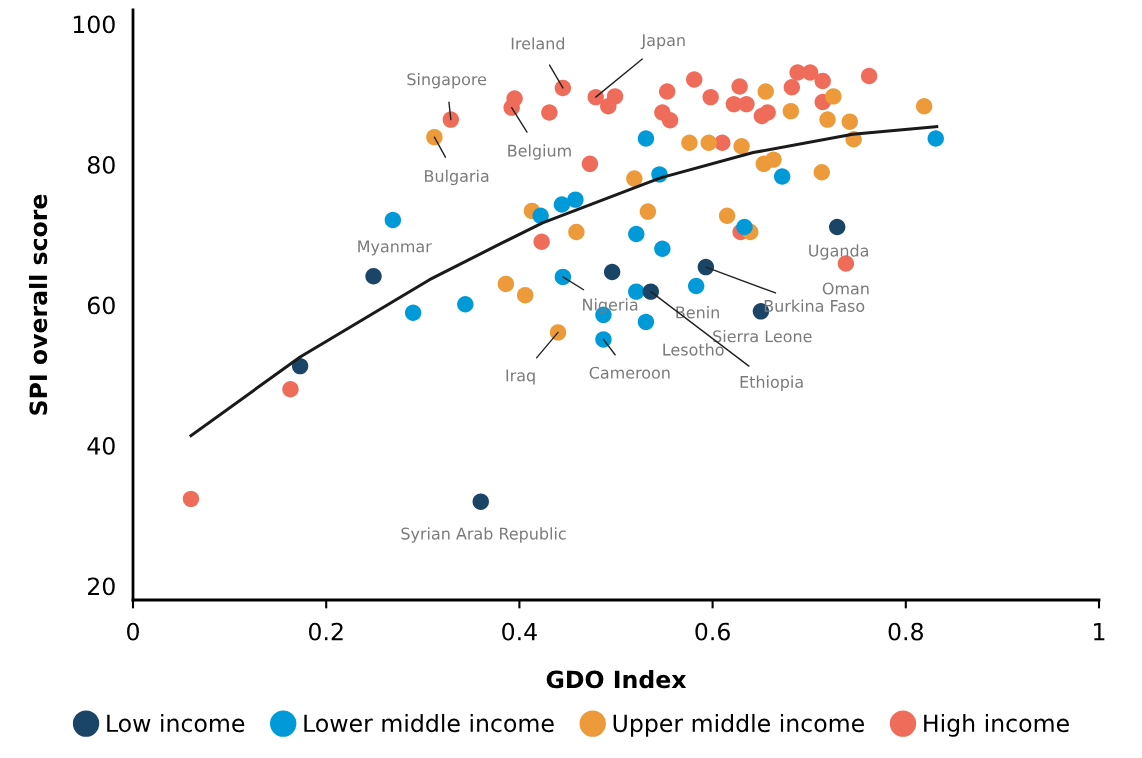  I want to click on annotation: Sierra Leone, so click(762, 336).